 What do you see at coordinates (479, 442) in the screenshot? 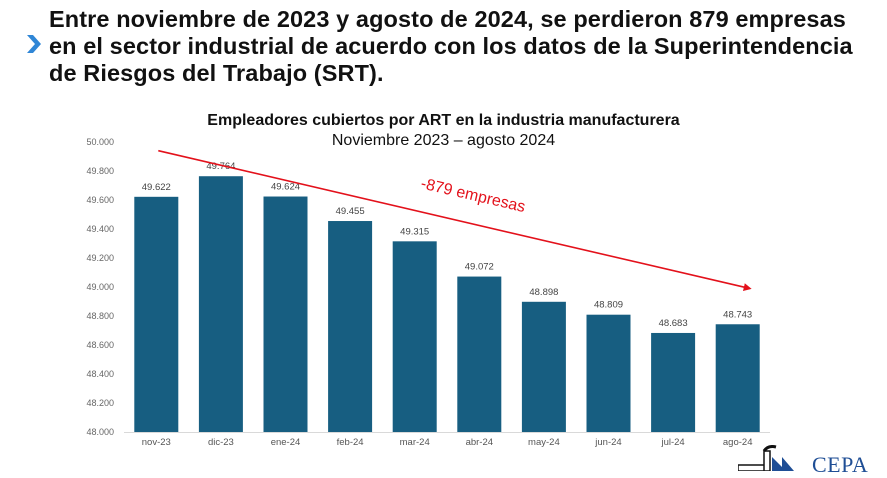
I see `x-tick-label: abr-24` at bounding box center [479, 442].